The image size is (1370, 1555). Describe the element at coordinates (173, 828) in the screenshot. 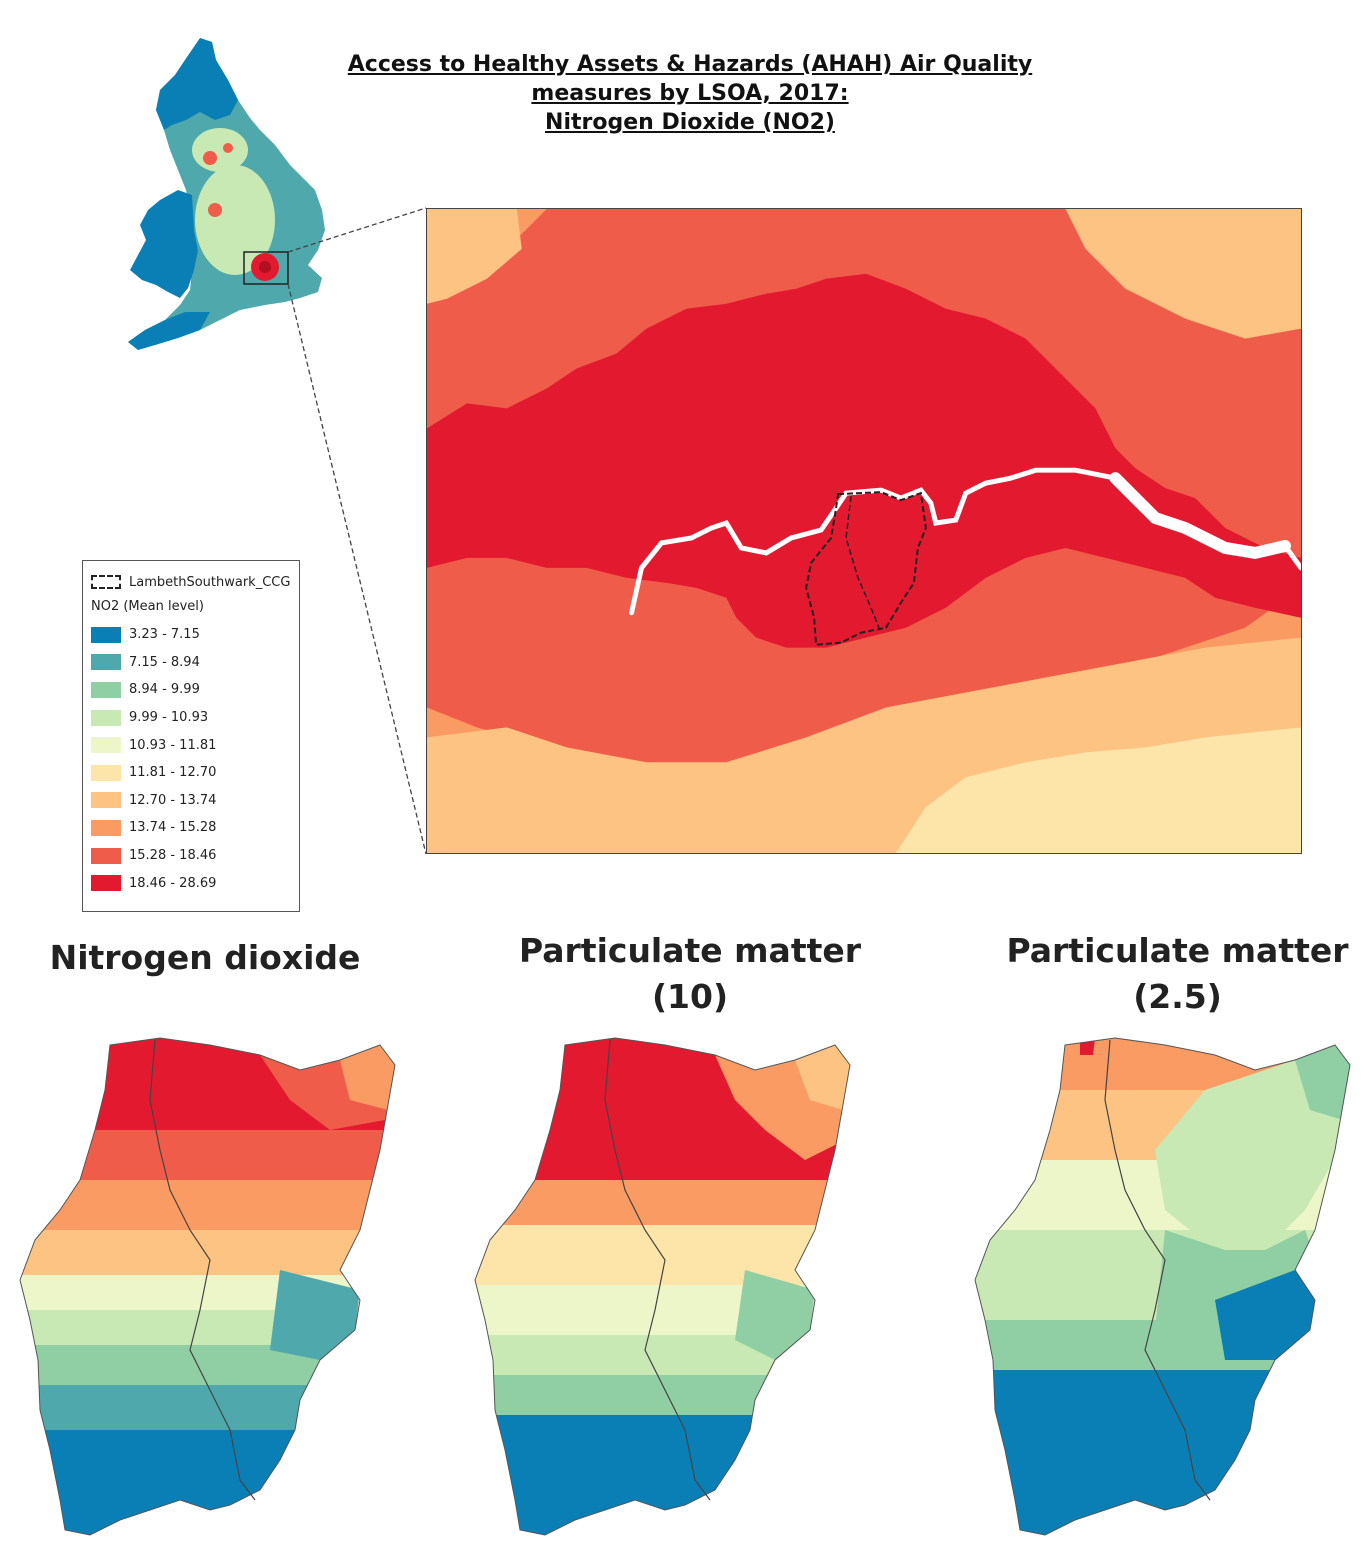

I see `legend-class-label: 13.74 - 15.28` at that location.